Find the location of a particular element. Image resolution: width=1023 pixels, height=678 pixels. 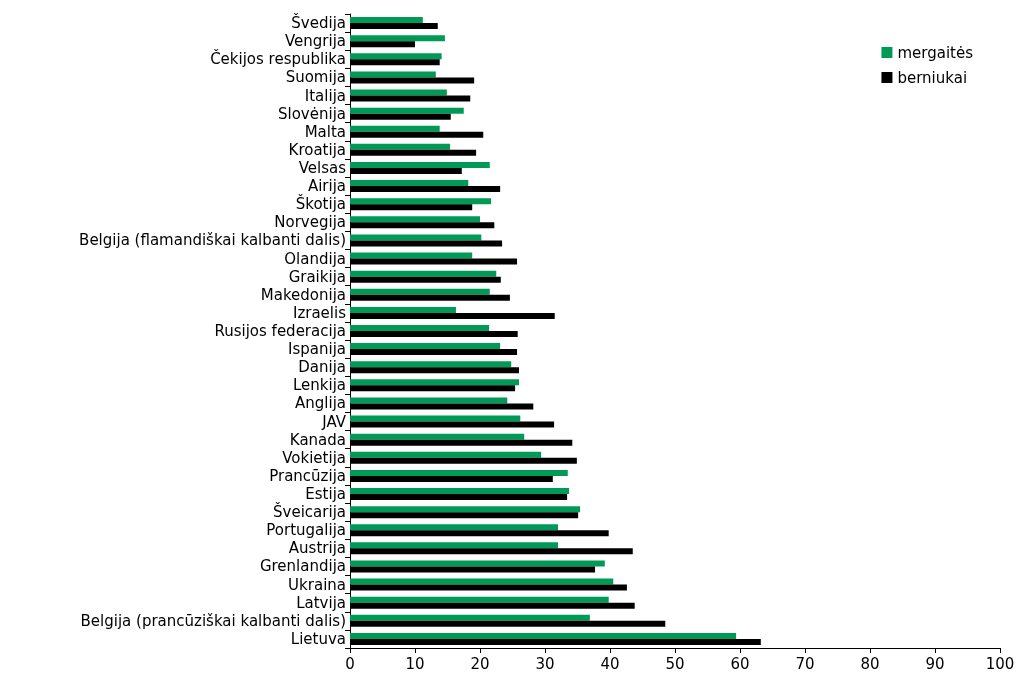

y-tick-label: Rusijos federacija is located at coordinates (280, 331).